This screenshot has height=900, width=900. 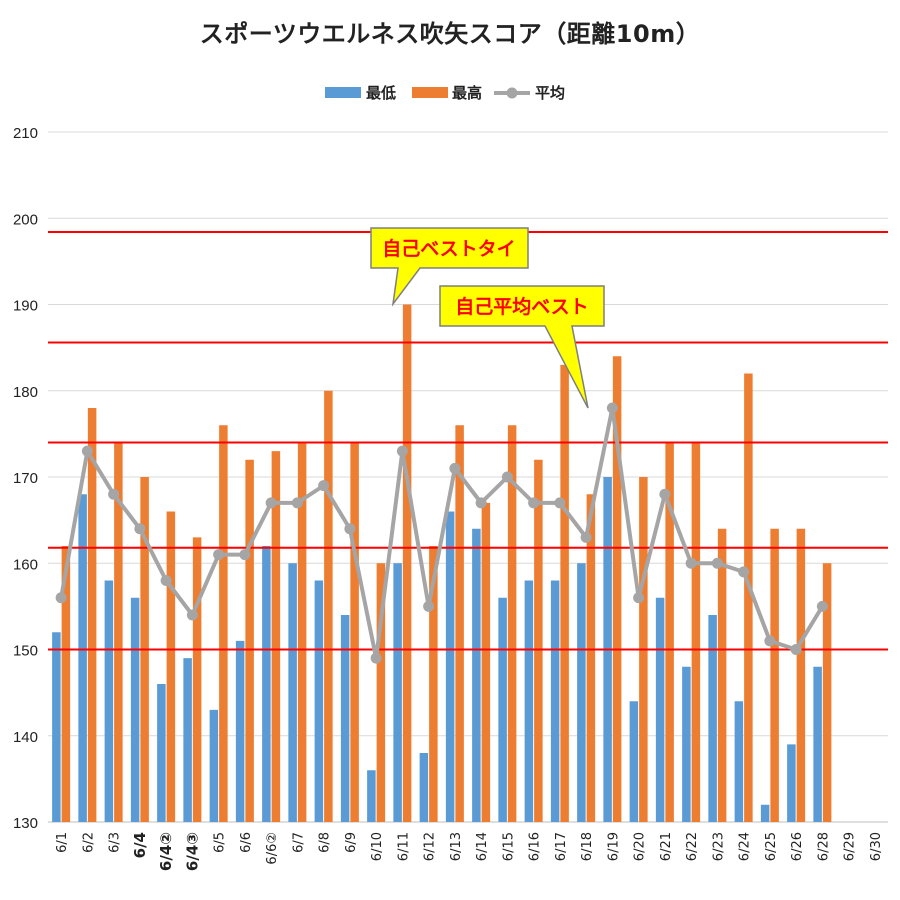 What do you see at coordinates (876, 846) in the screenshot?
I see `x-tick-label: 6/30` at bounding box center [876, 846].